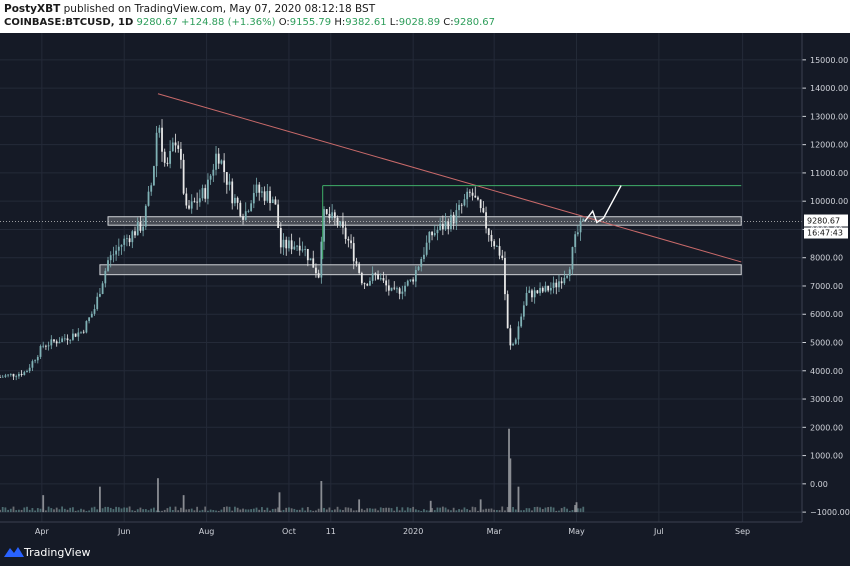  I want to click on price-tick-label: 6000.00, so click(826, 314).